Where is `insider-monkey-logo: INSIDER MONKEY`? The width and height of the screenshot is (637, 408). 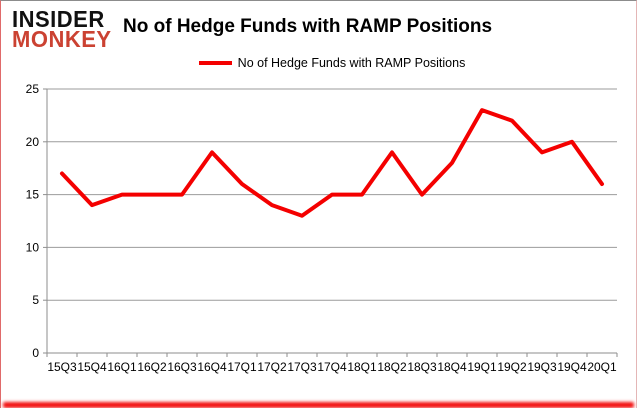
insider-monkey-logo: INSIDER MONKEY is located at coordinates (62, 29).